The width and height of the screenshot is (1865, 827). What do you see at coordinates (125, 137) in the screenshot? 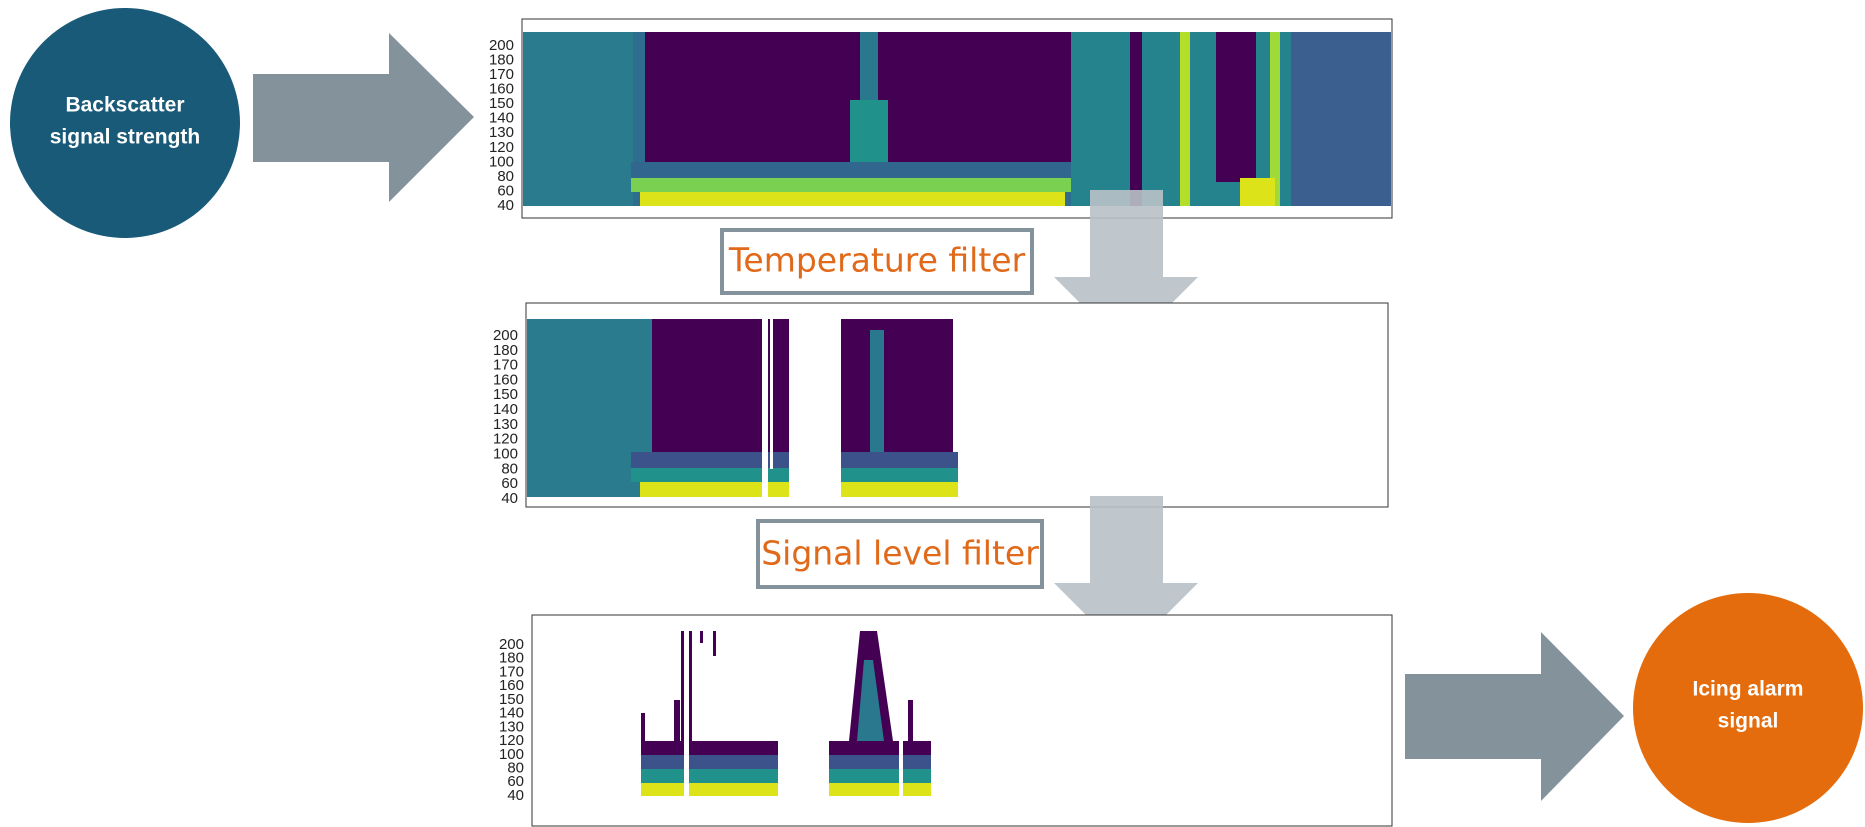
I see `input-label: signal strength` at bounding box center [125, 137].